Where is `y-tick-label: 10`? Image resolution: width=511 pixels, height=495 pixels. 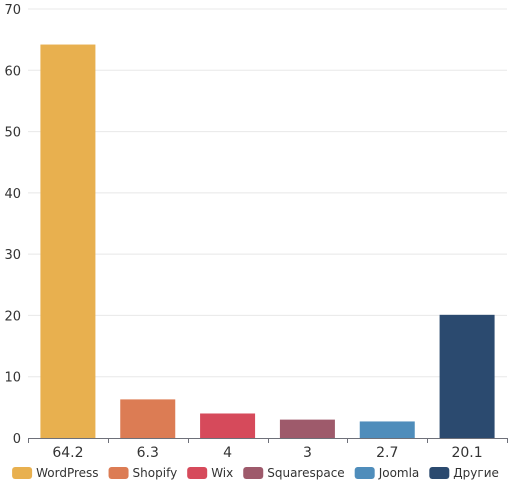
y-tick-label: 10 is located at coordinates (12, 378).